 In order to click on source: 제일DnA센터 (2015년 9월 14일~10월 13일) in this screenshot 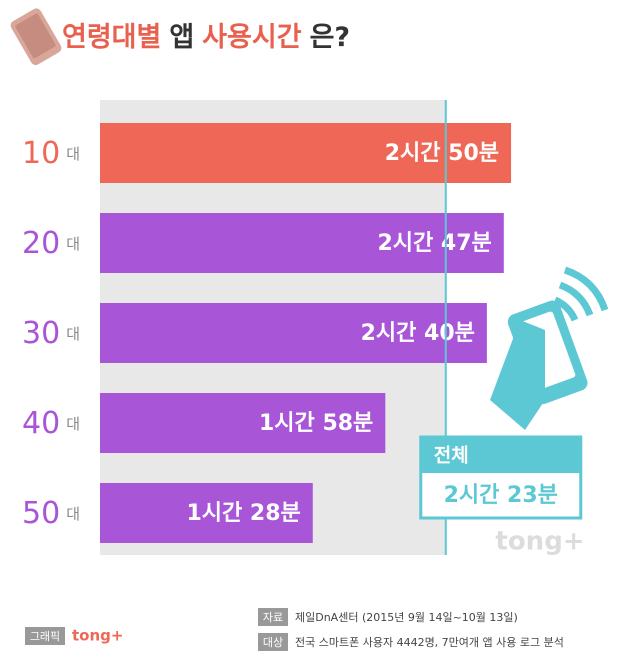, I will do `click(406, 617)`.